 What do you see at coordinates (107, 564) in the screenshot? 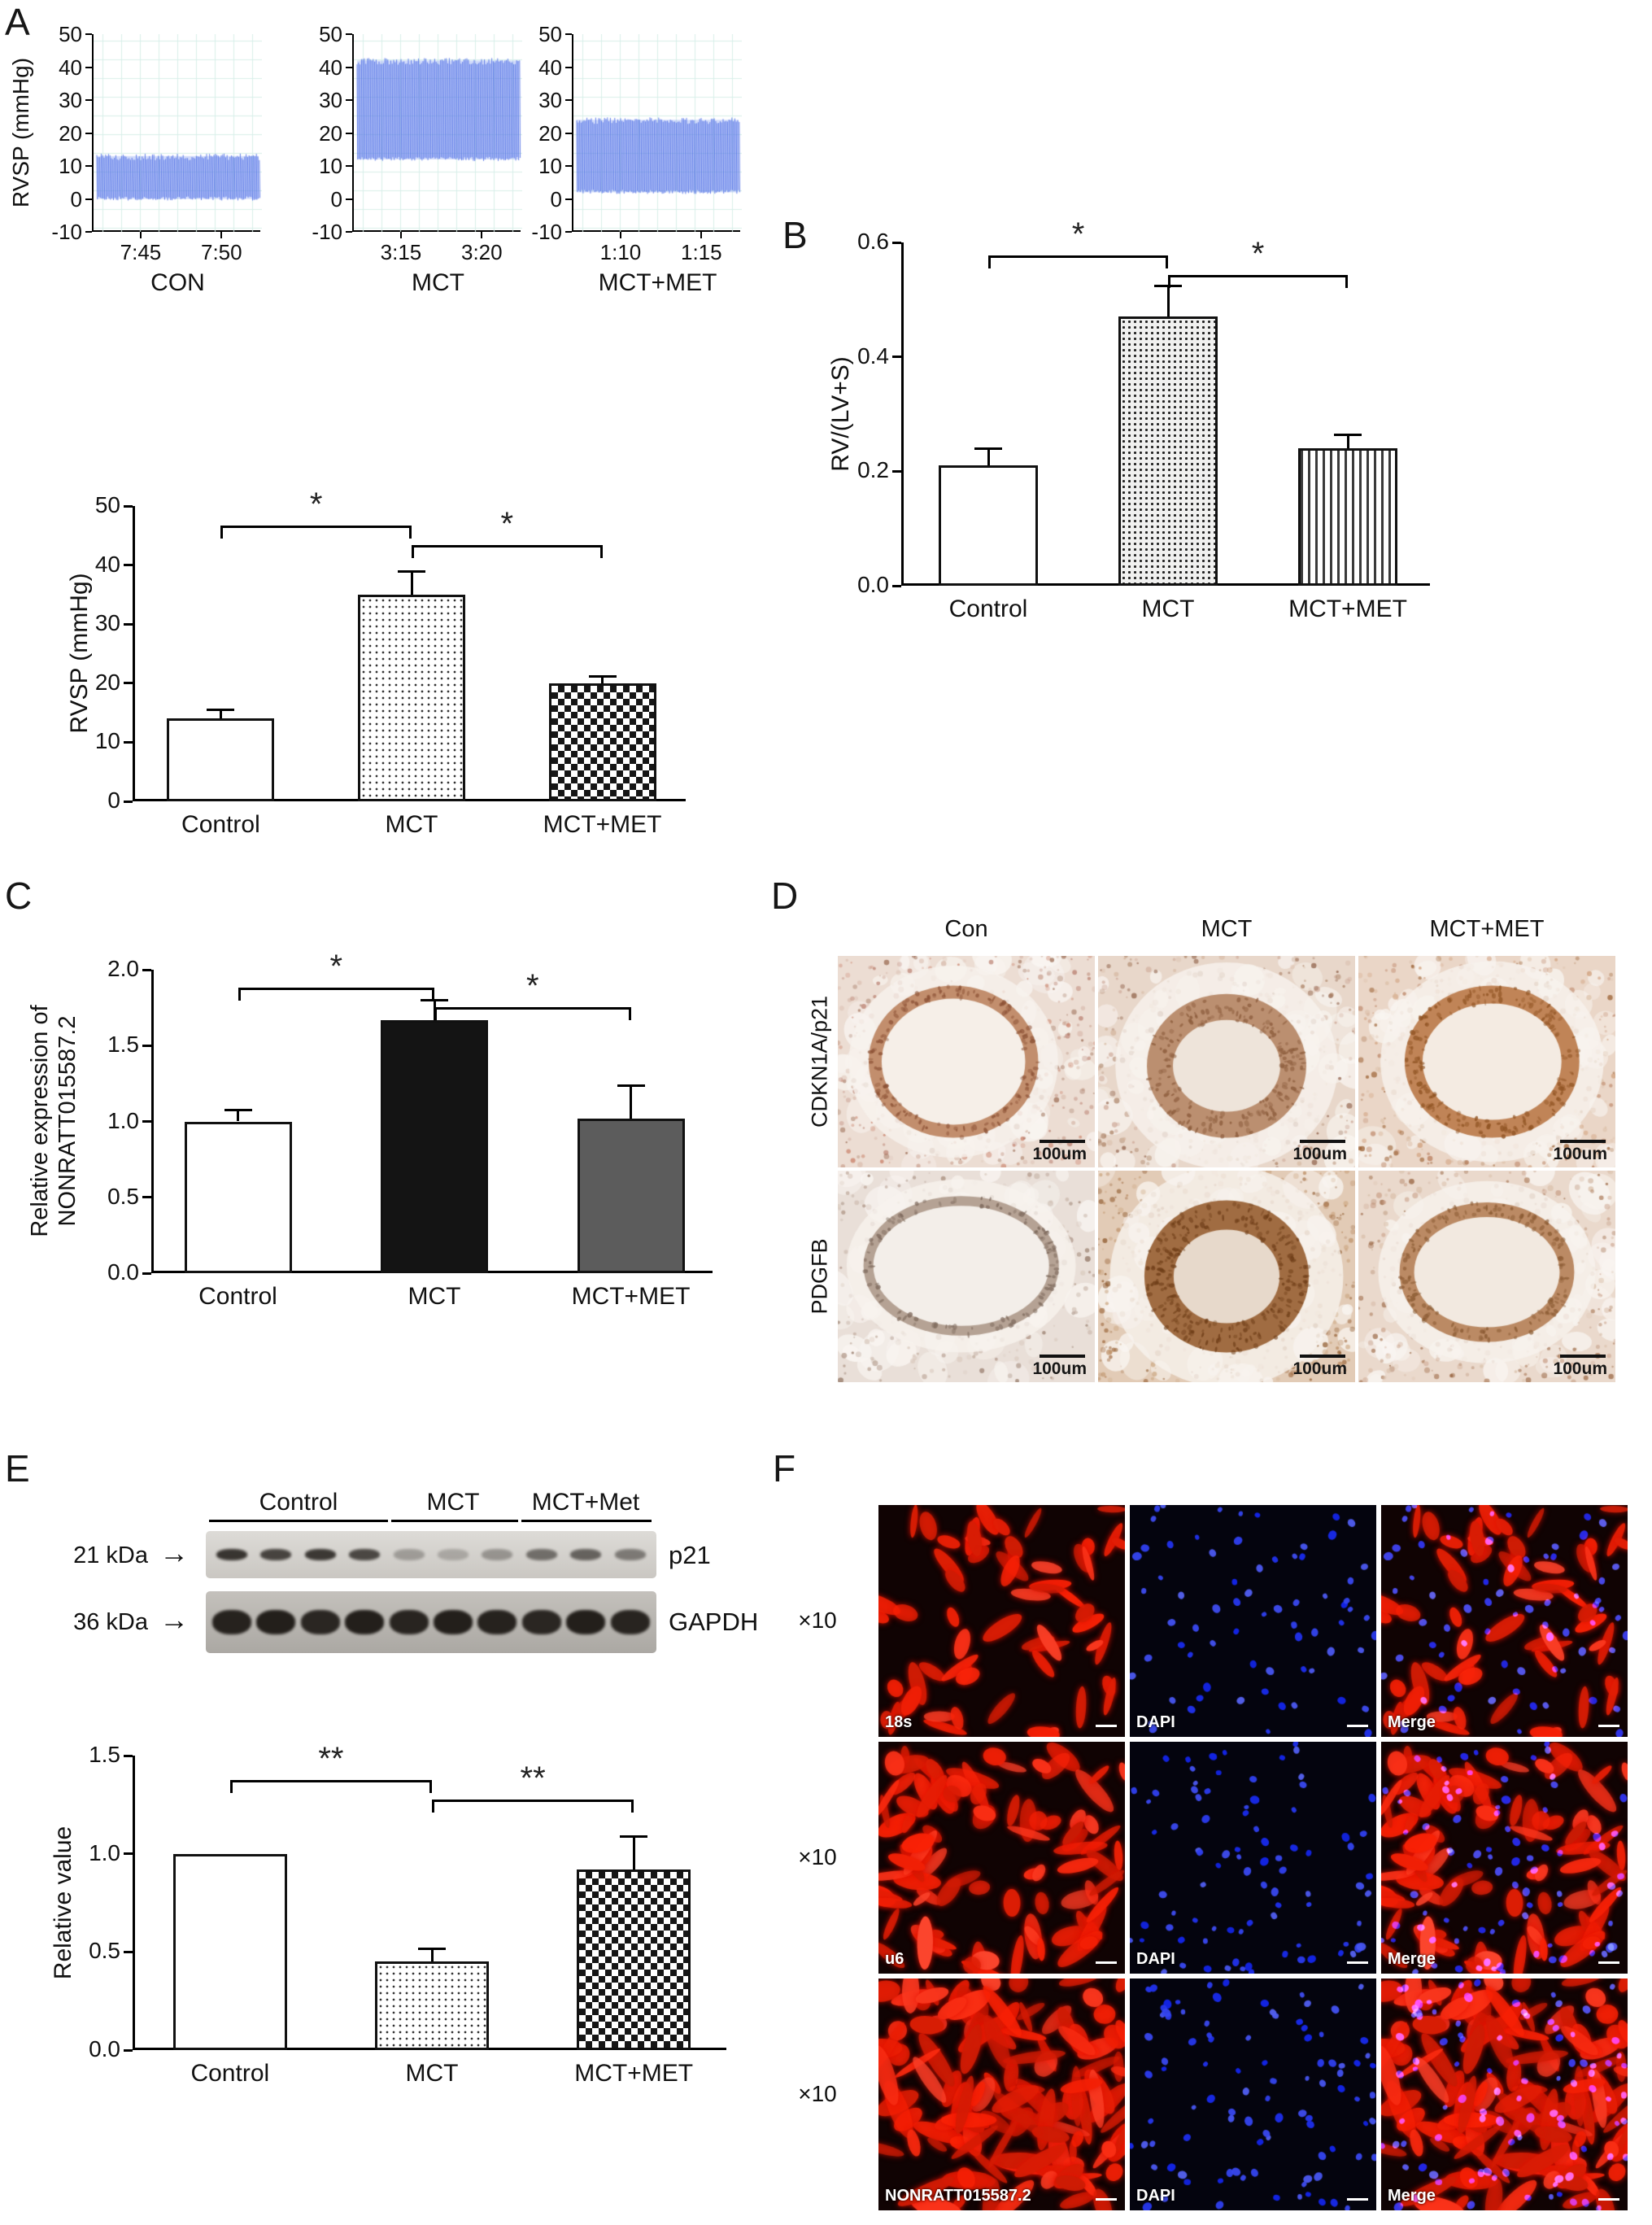
I see `y-tick-label: 40` at bounding box center [107, 564].